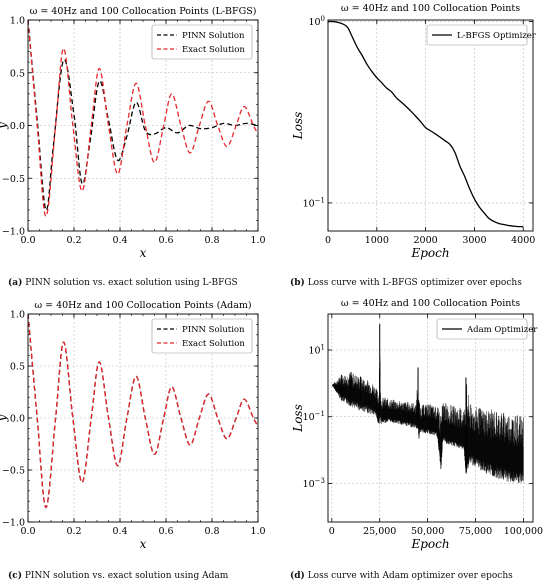  I want to click on x-tick-label-3: 3000, so click(474, 240).